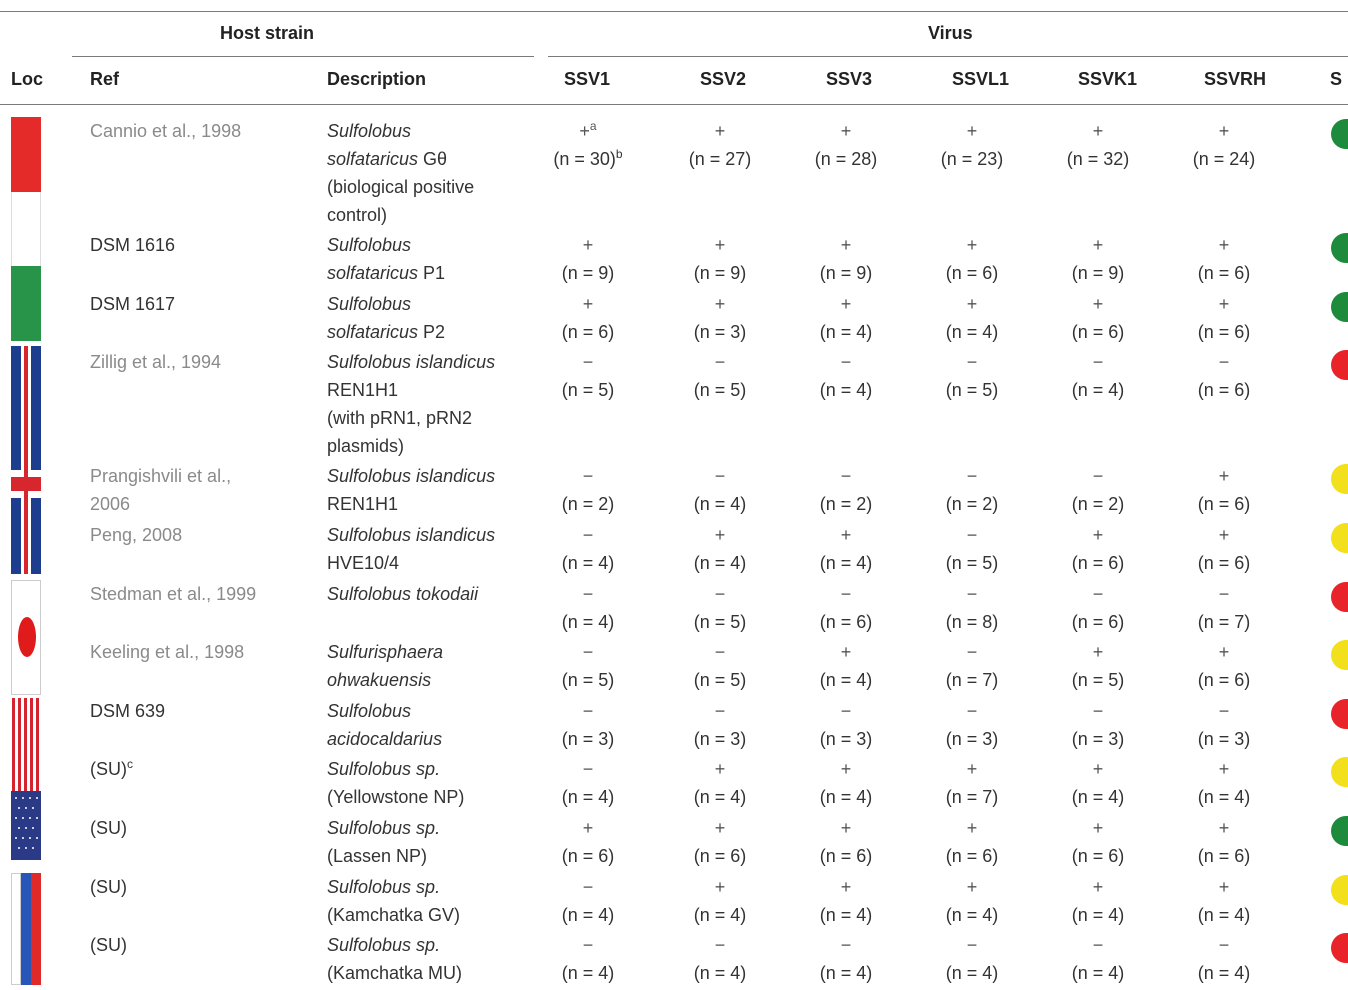  I want to click on japan-flag, so click(26, 637).